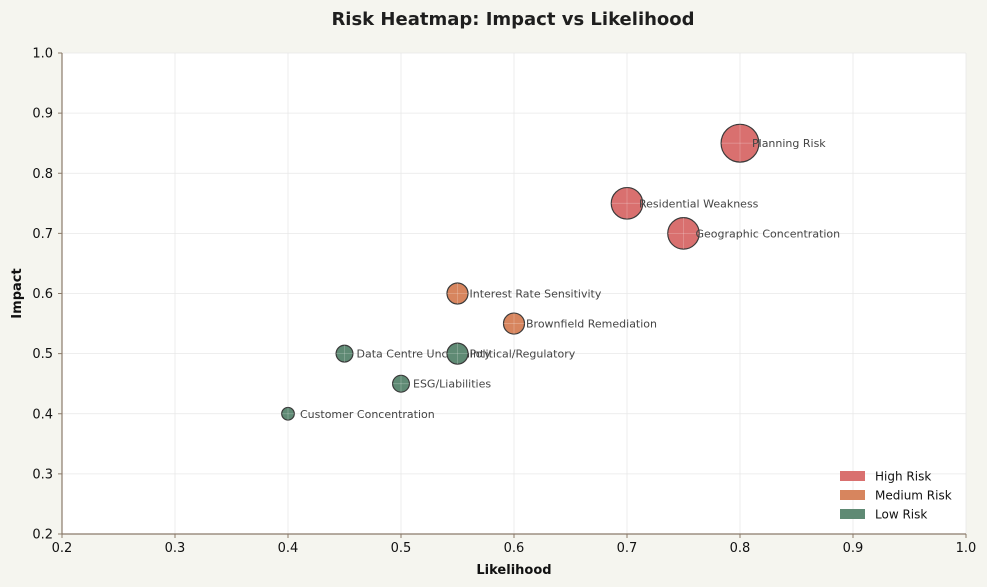 The image size is (987, 587). I want to click on y-tick-label: 1.0, so click(42, 54).